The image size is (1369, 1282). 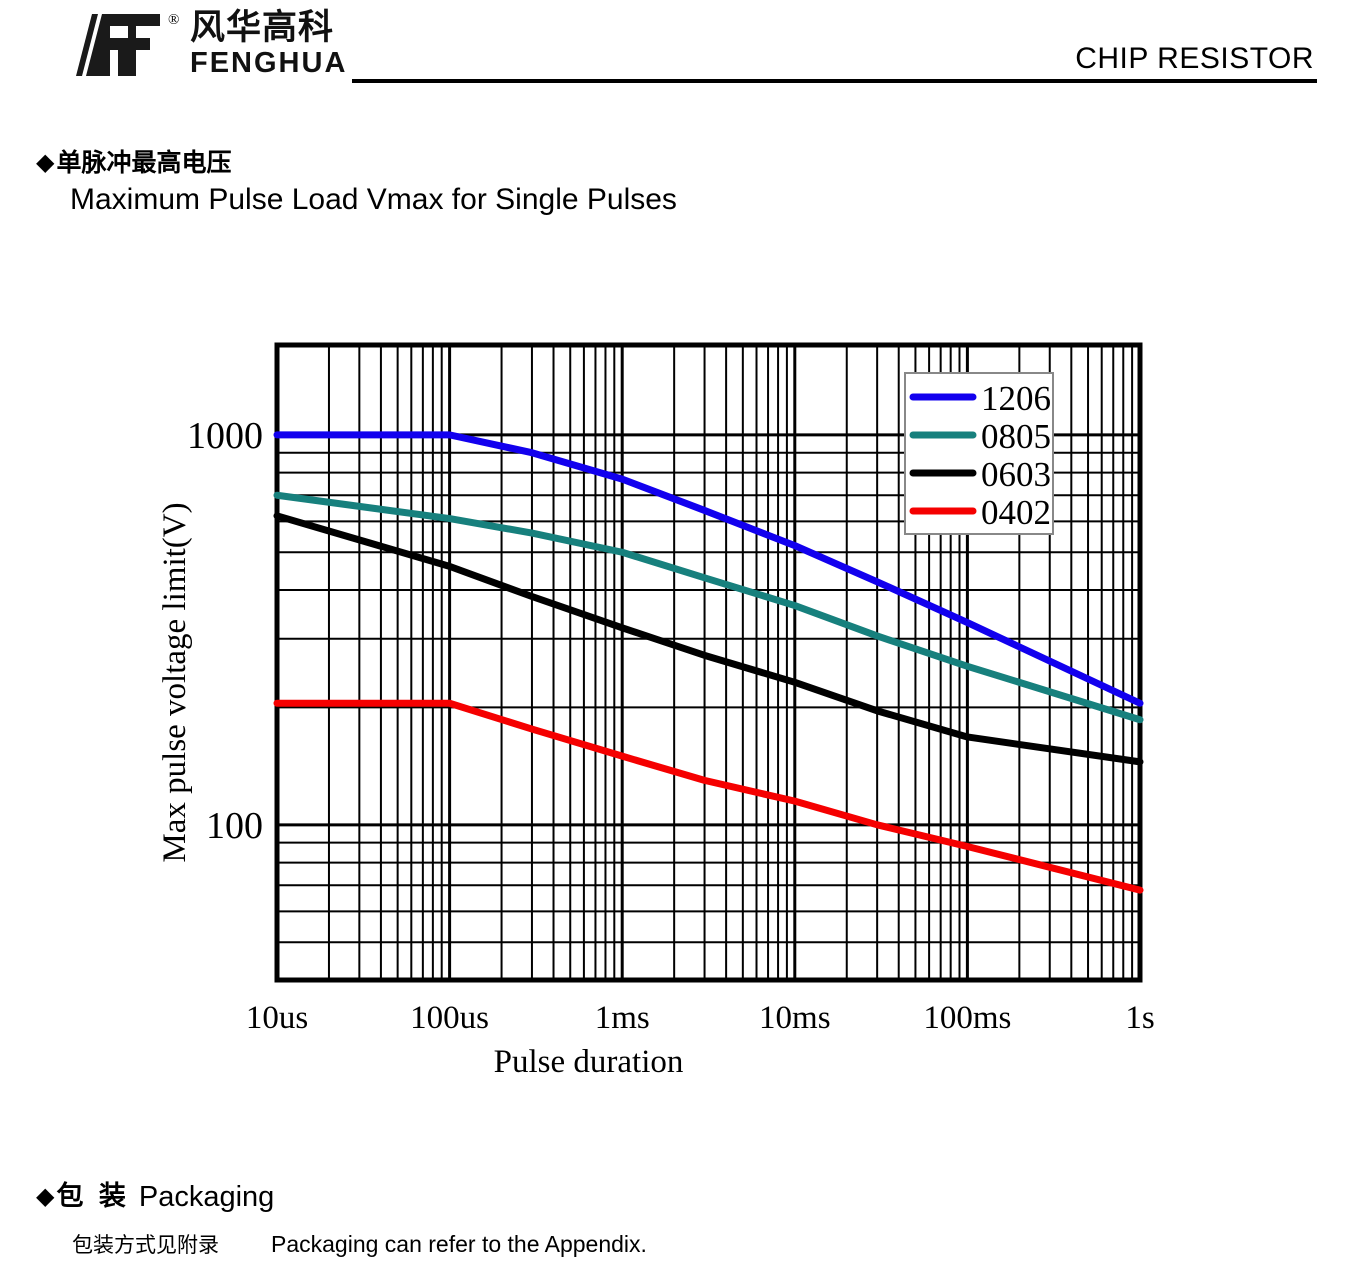 I want to click on registered-trademark-icon: ®, so click(x=174, y=20).